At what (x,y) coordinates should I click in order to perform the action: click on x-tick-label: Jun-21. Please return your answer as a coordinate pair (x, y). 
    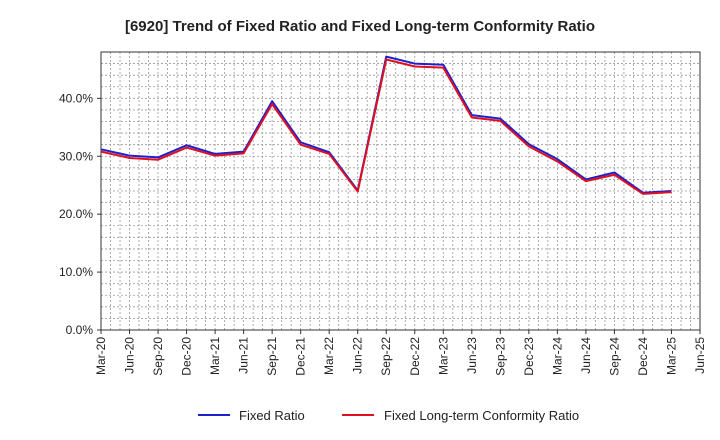
    Looking at the image, I should click on (244, 355).